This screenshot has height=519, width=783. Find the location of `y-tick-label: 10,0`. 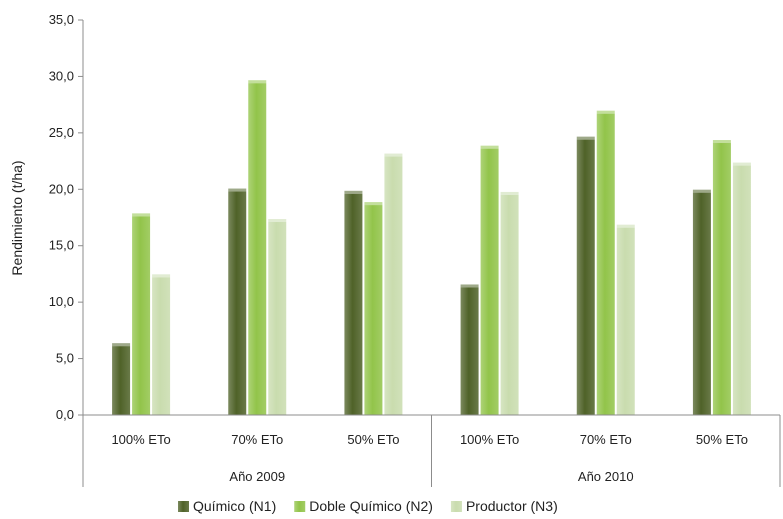

y-tick-label: 10,0 is located at coordinates (61, 301).